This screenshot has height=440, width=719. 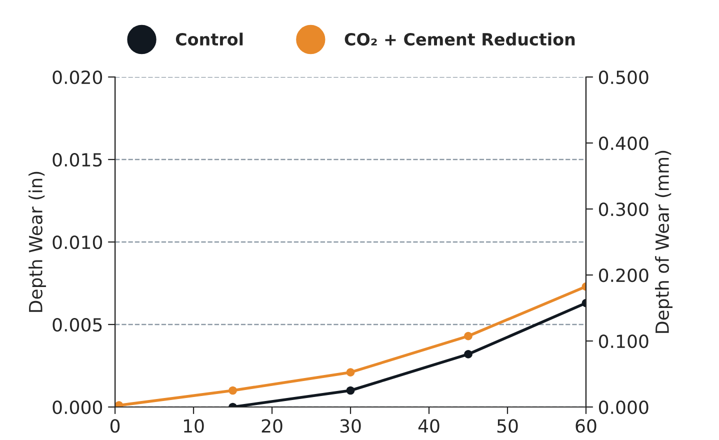 What do you see at coordinates (623, 275) in the screenshot?
I see `y2-tick-label: 0.200` at bounding box center [623, 275].